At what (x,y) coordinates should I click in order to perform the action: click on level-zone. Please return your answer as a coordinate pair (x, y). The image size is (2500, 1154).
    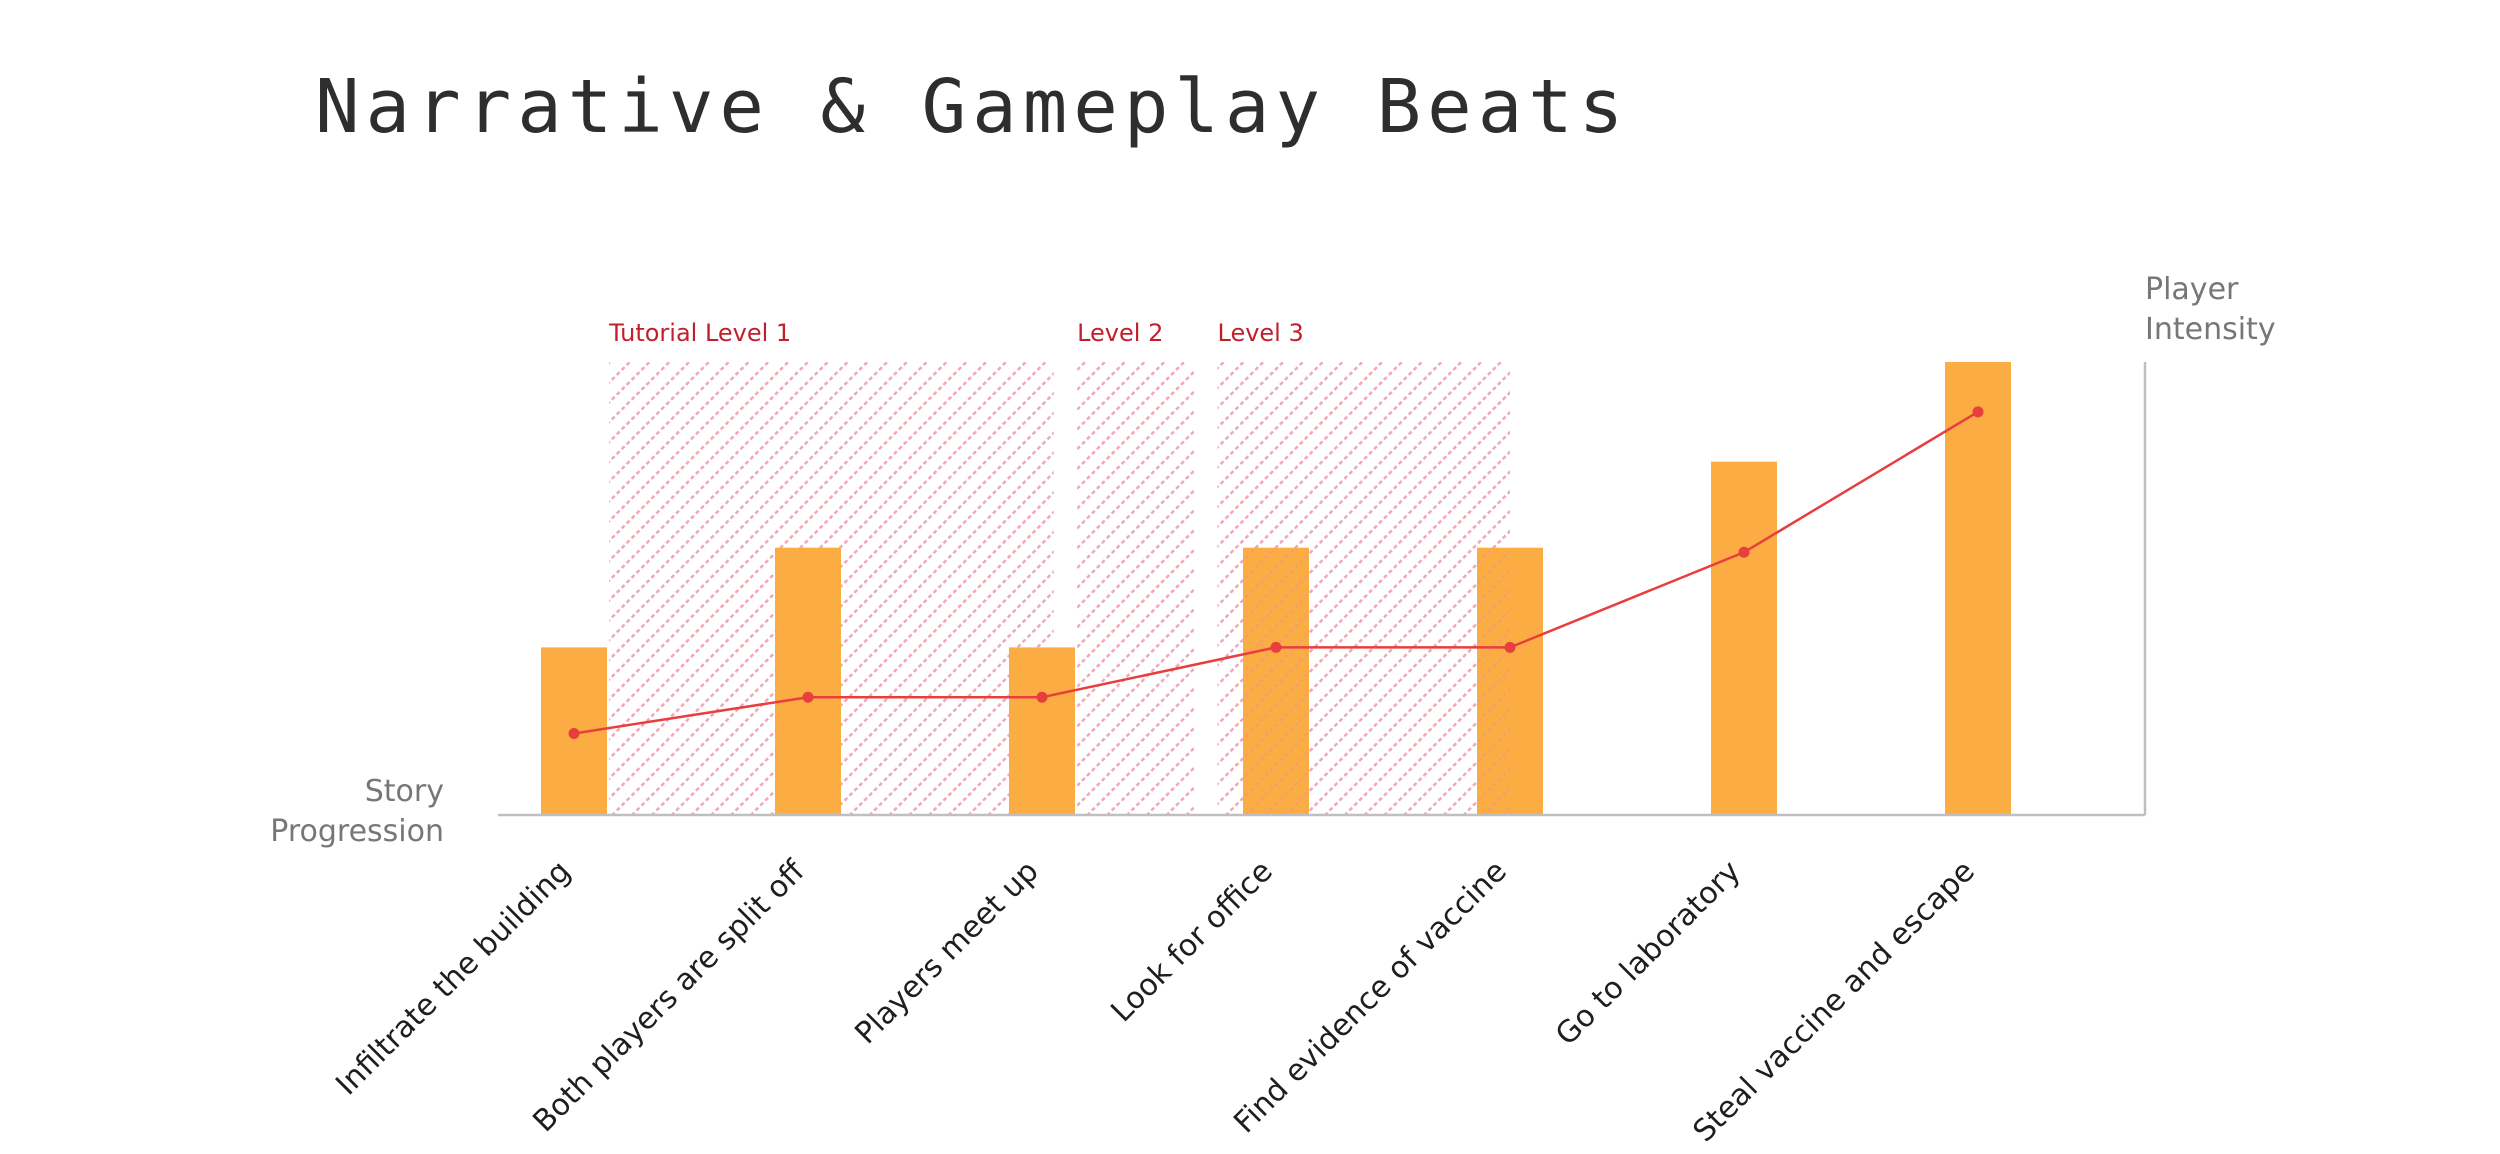
    Looking at the image, I should click on (1136, 588).